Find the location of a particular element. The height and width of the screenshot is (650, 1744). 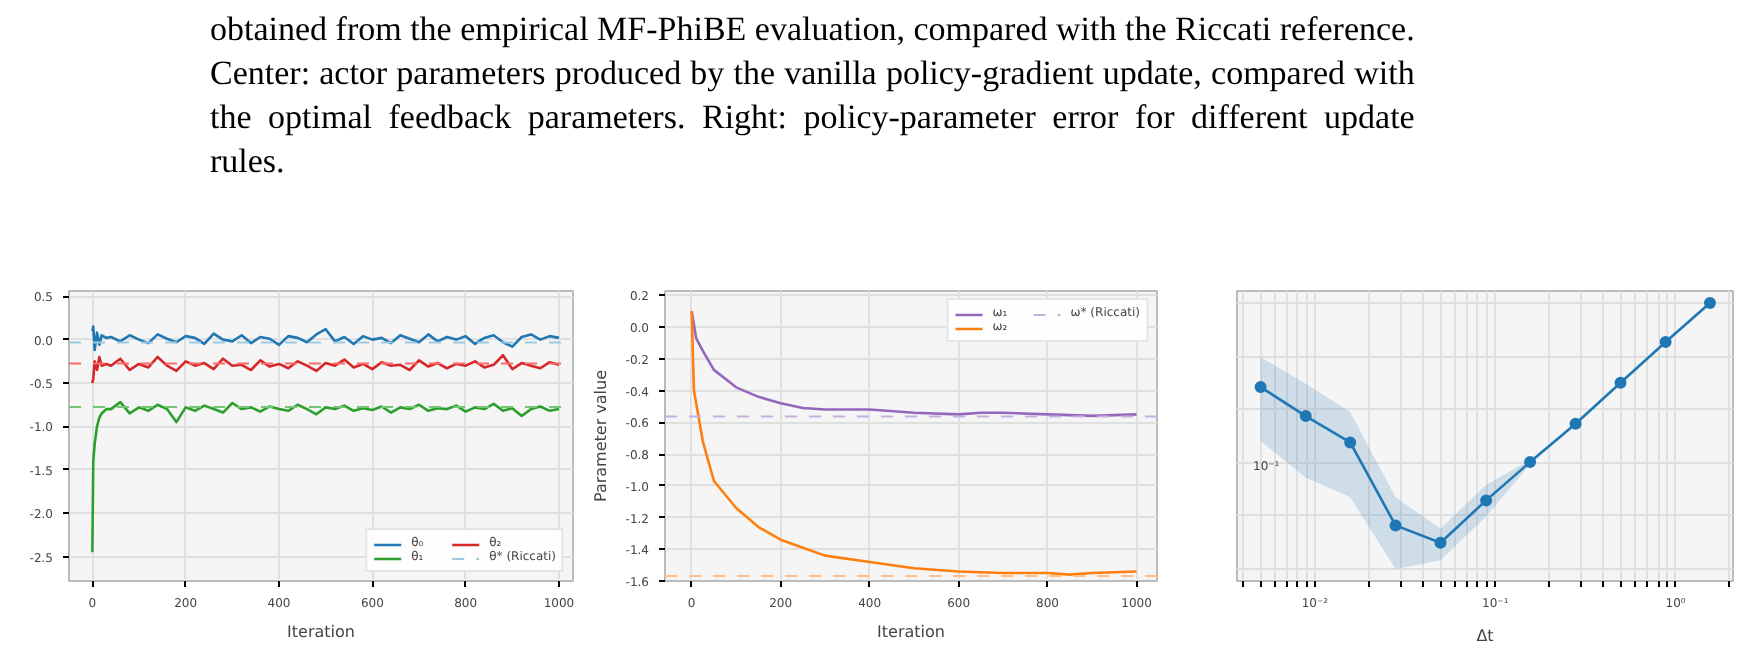

text: rules. is located at coordinates (248, 162).